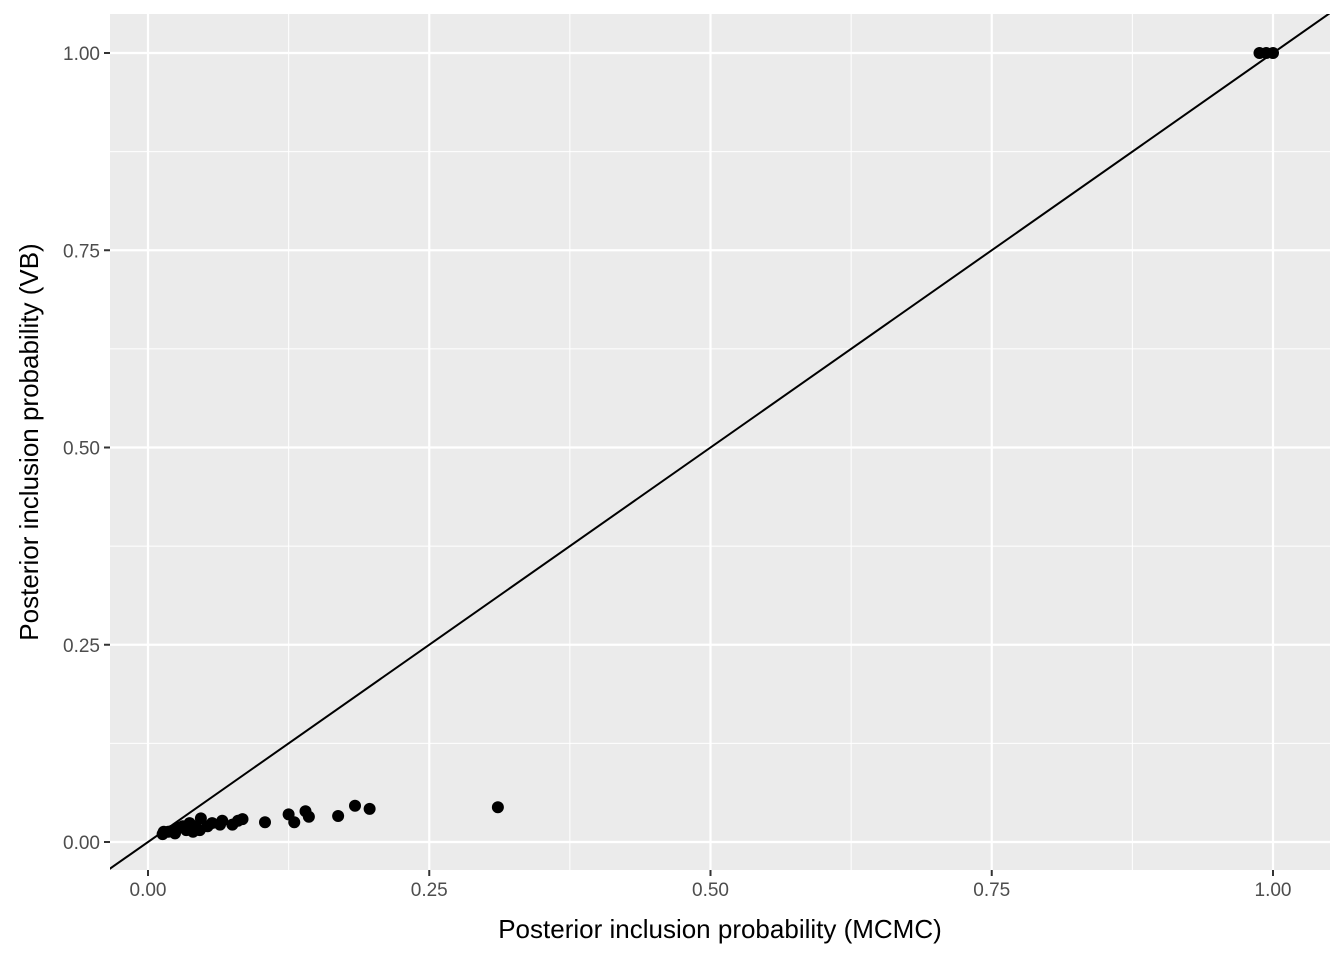 This screenshot has height=960, width=1344. What do you see at coordinates (81, 54) in the screenshot?
I see `y-tick-label: 1.00` at bounding box center [81, 54].